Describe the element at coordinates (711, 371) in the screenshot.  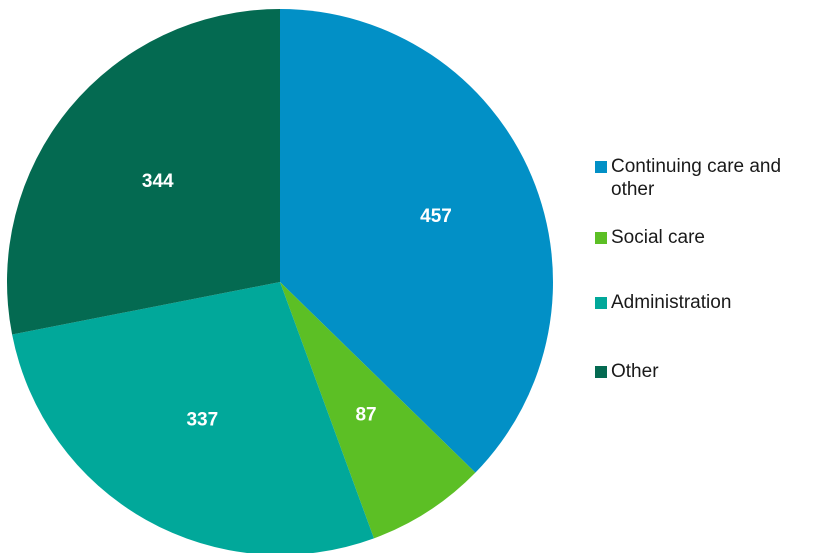
I see `legend-item-other: Other` at that location.